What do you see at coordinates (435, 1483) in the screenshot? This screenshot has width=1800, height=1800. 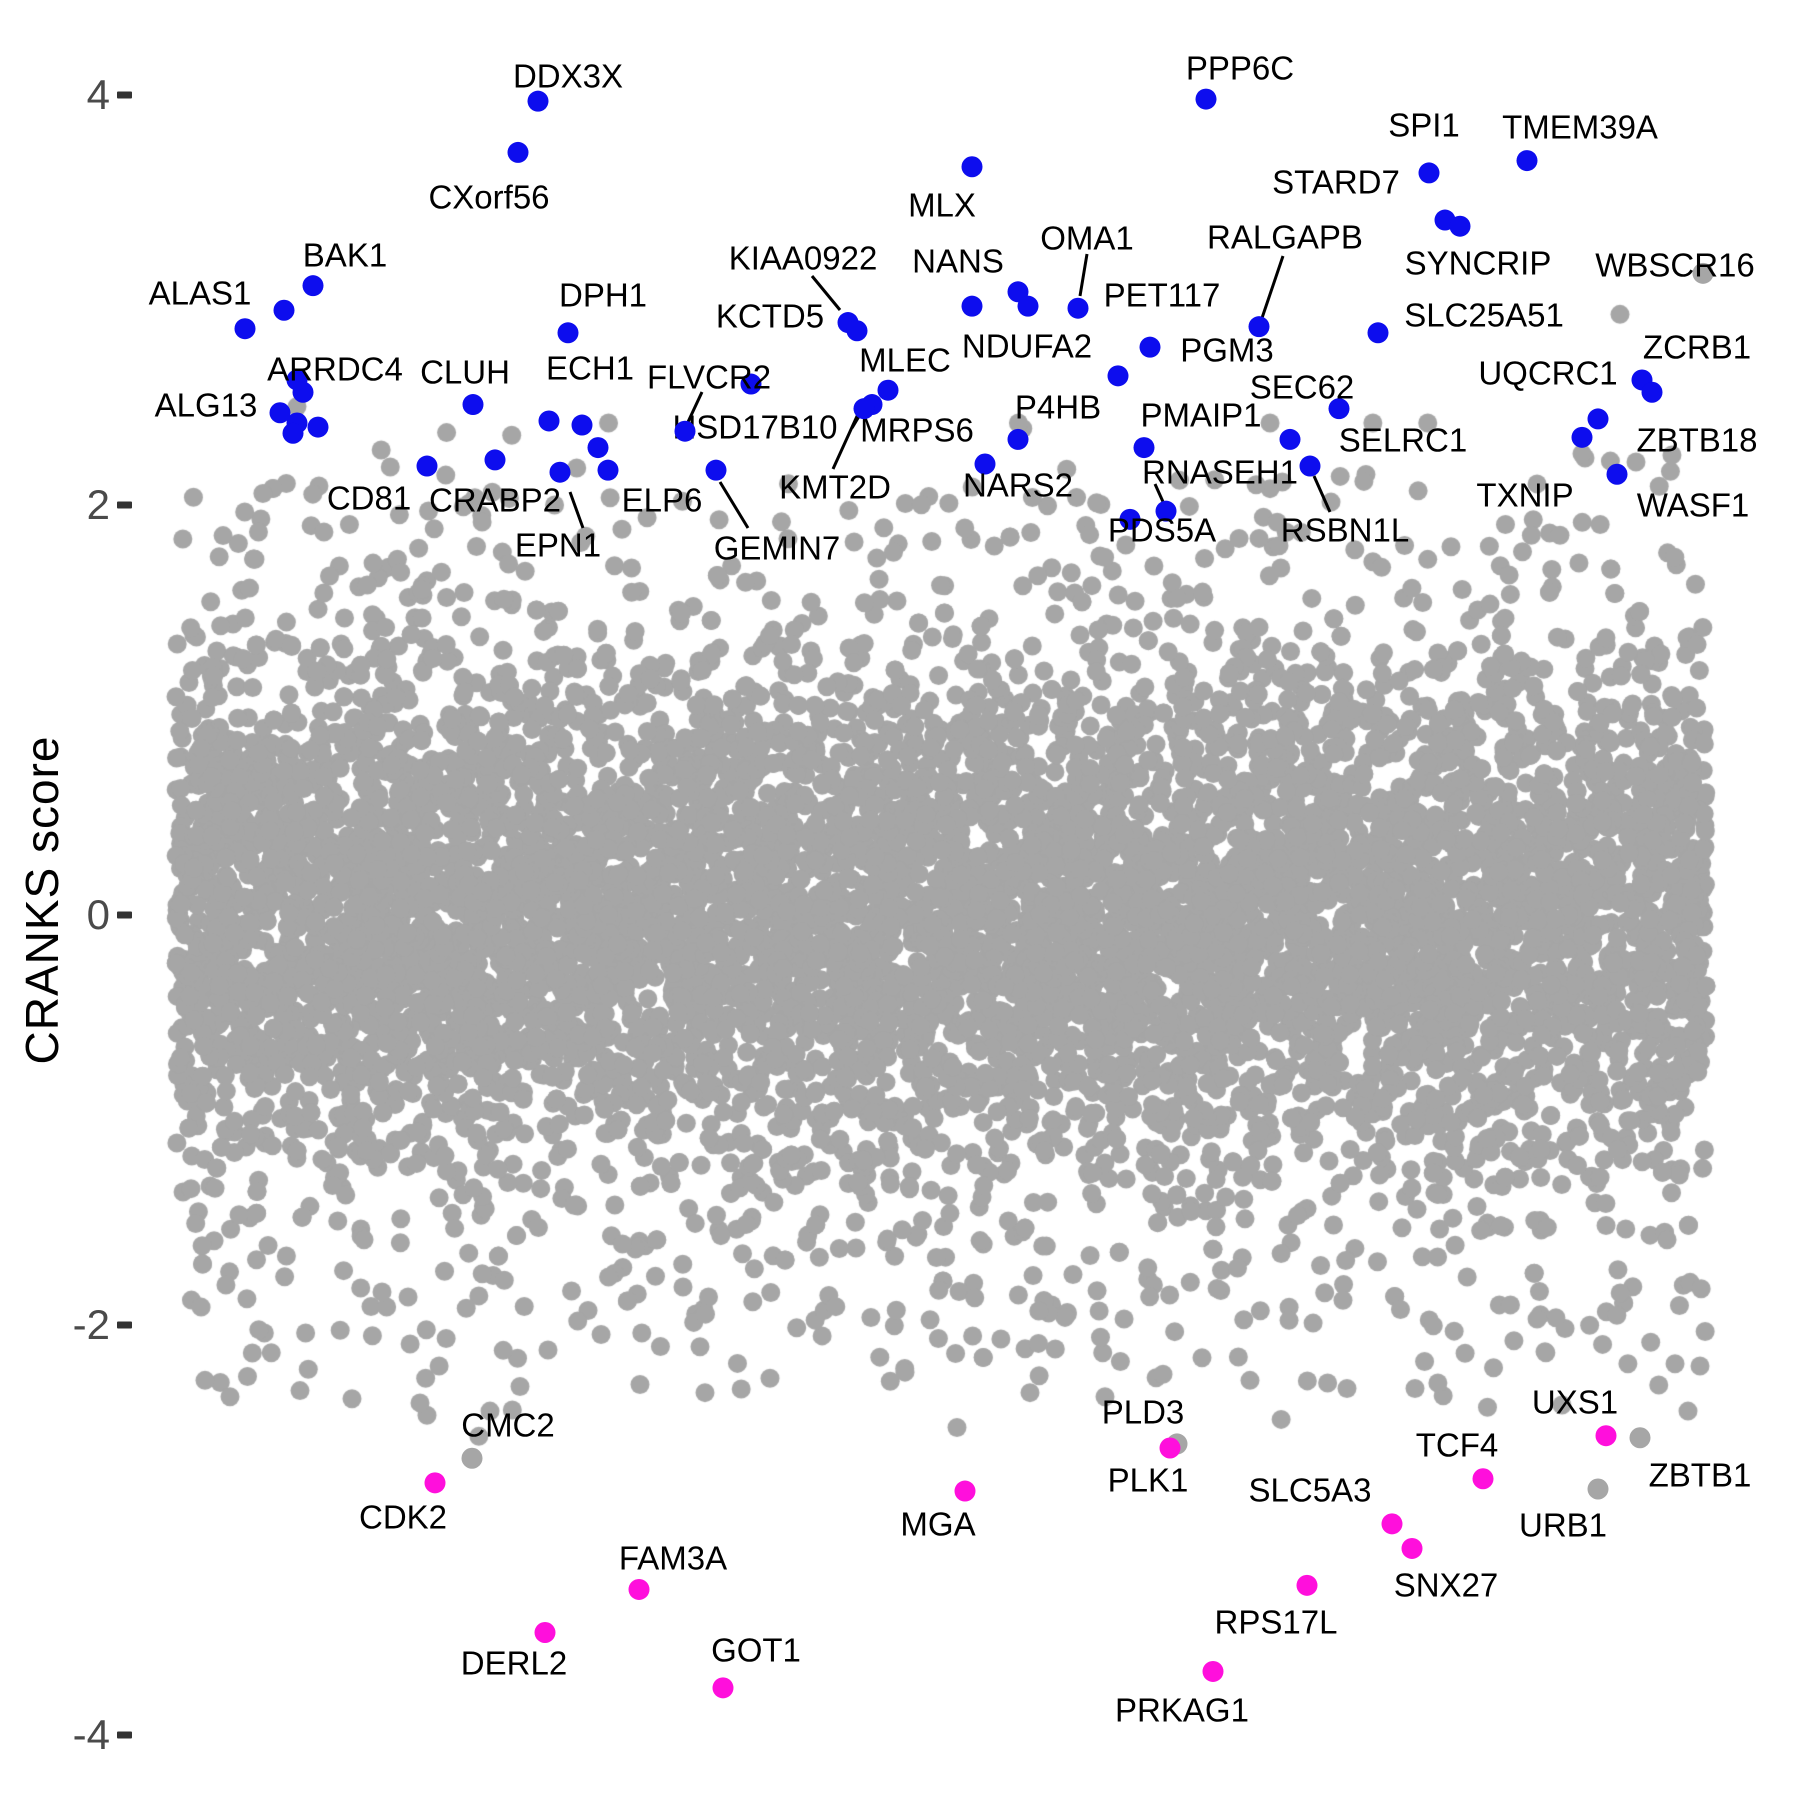 I see `gene-point-CDK2` at bounding box center [435, 1483].